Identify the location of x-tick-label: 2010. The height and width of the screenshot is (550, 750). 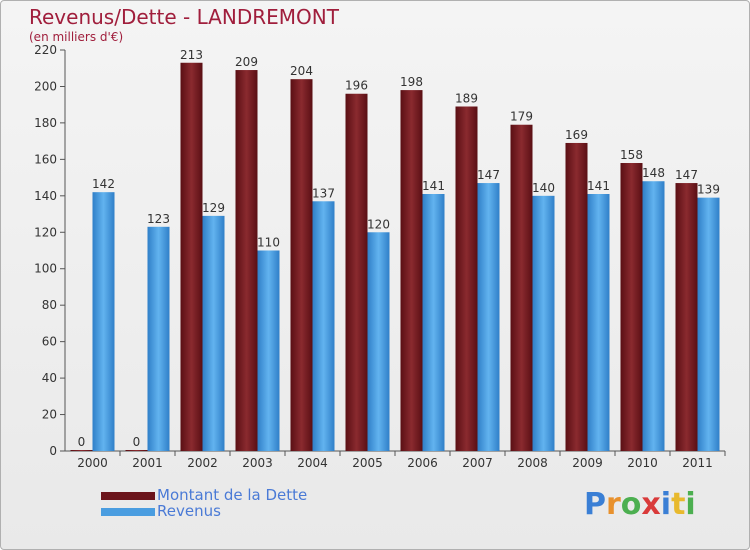
(642, 463).